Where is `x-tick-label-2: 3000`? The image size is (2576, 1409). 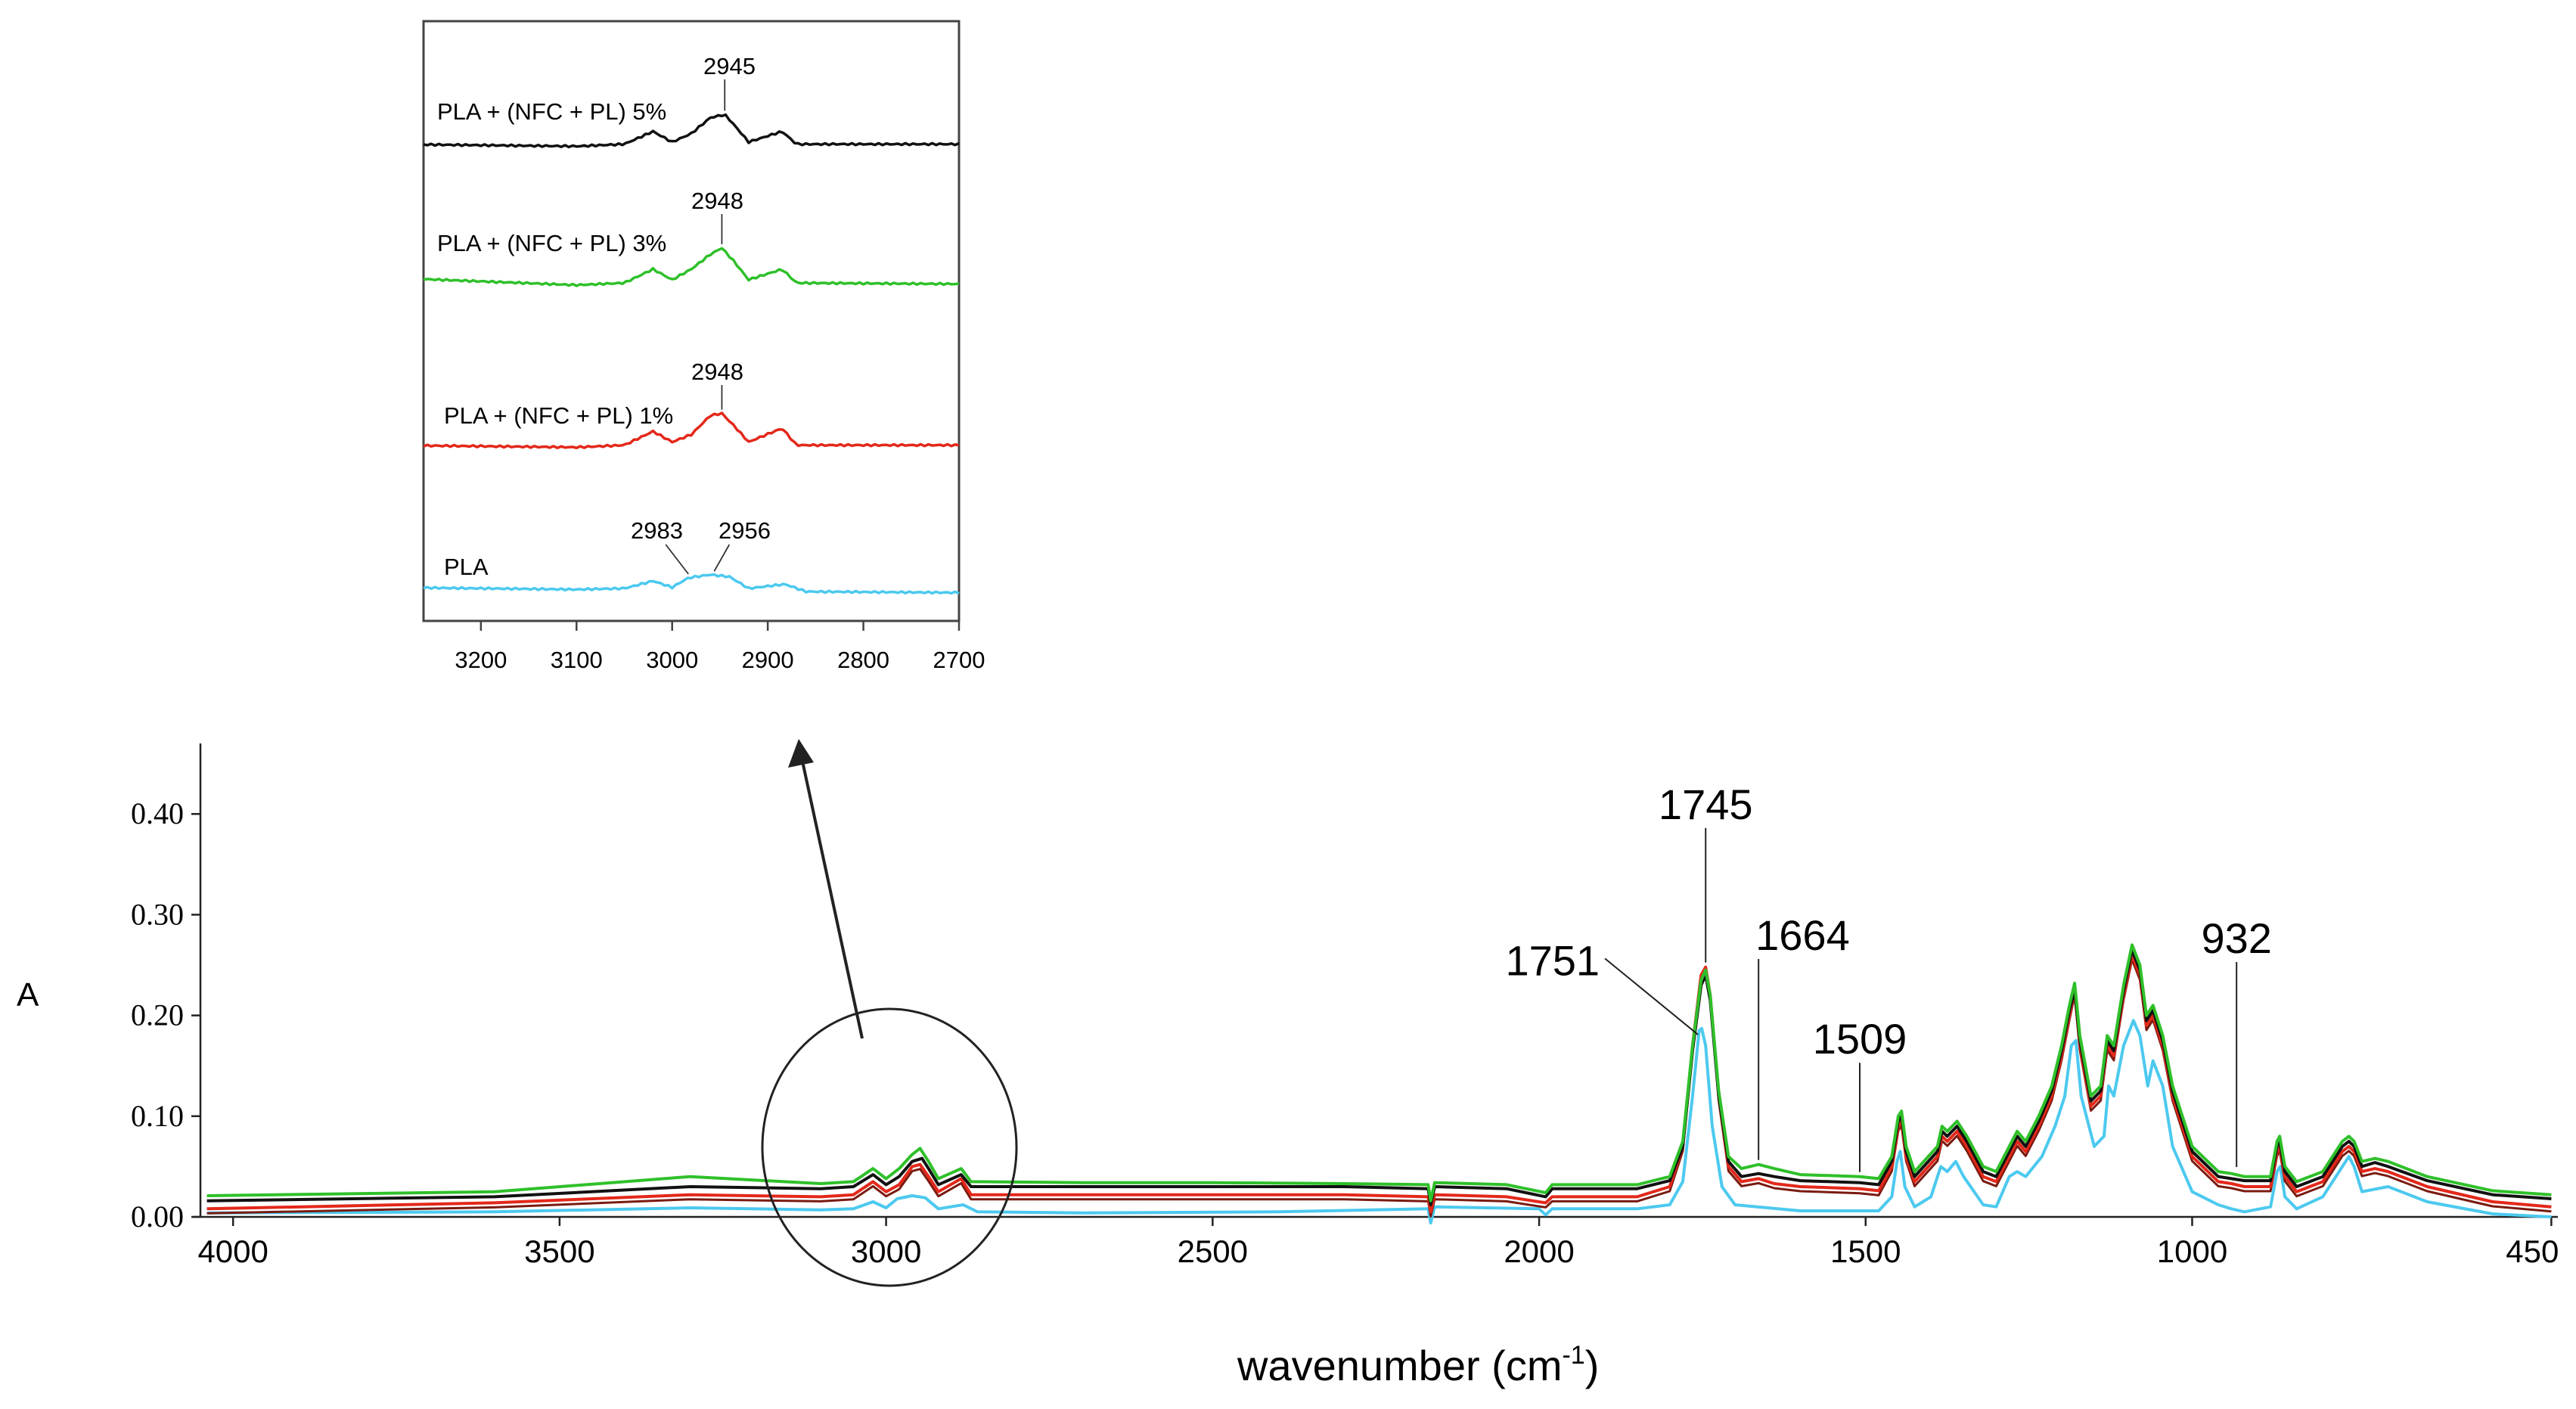
x-tick-label-2: 3000 is located at coordinates (886, 1252).